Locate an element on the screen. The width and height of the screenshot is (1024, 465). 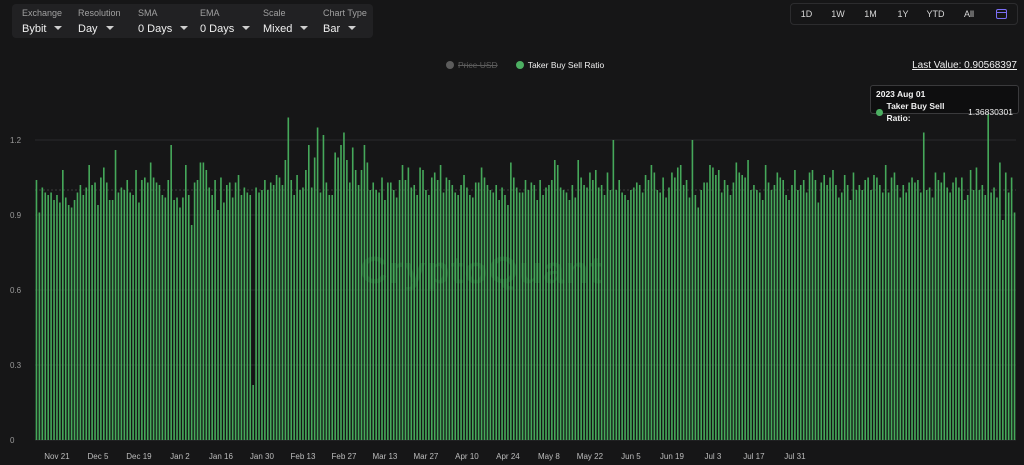
range-button-1d: 1D is located at coordinates (806, 14).